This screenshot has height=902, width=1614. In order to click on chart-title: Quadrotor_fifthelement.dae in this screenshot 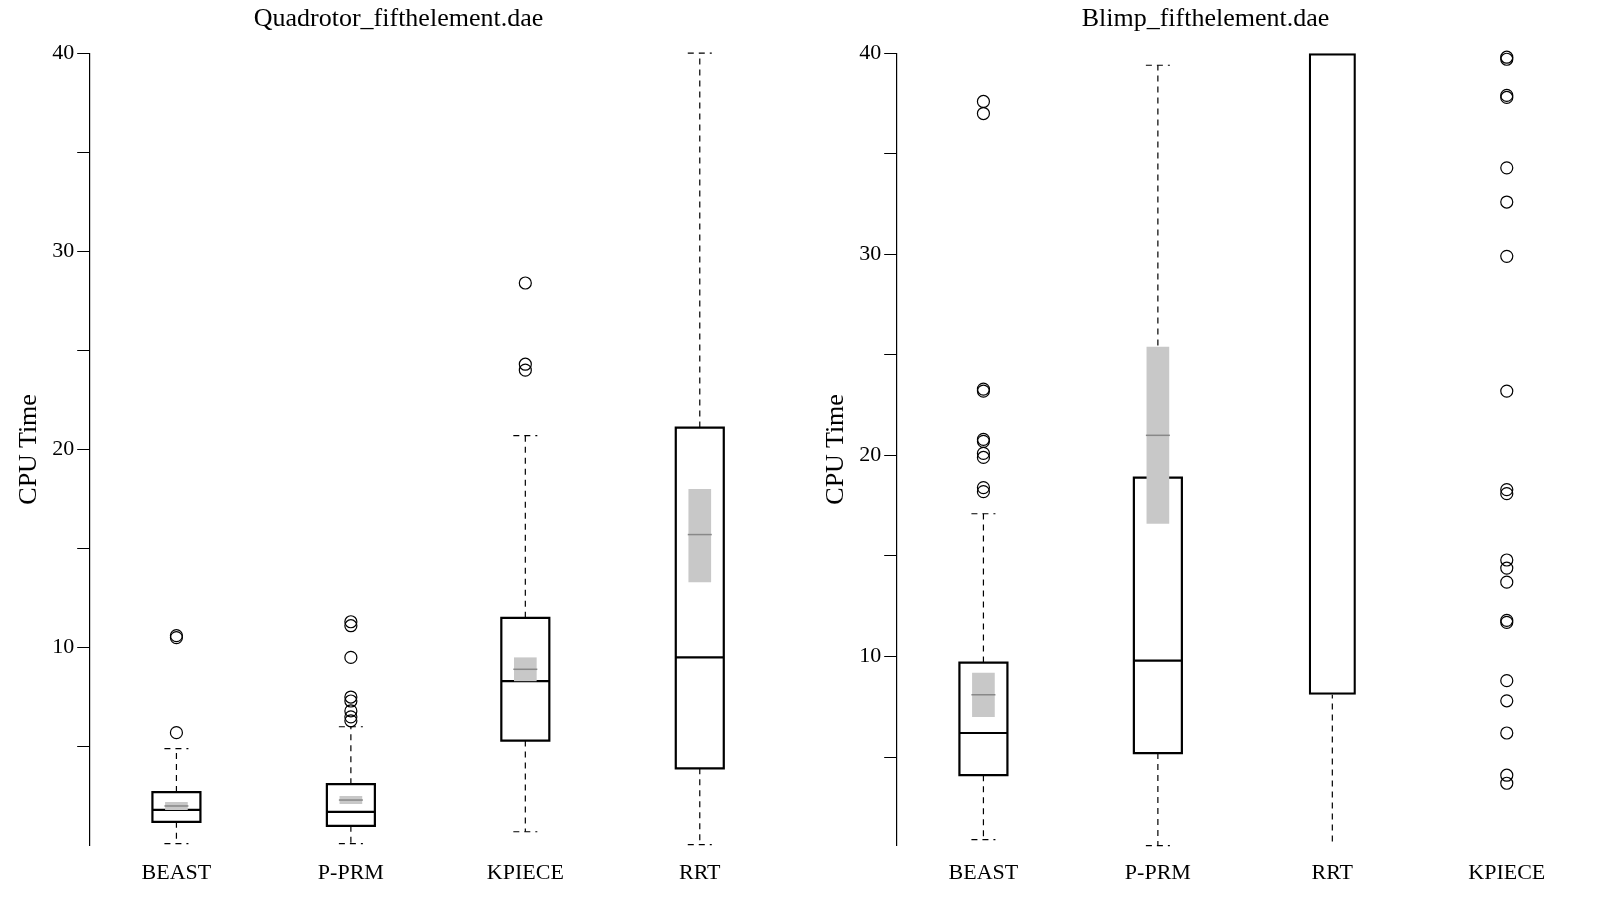, I will do `click(398, 18)`.